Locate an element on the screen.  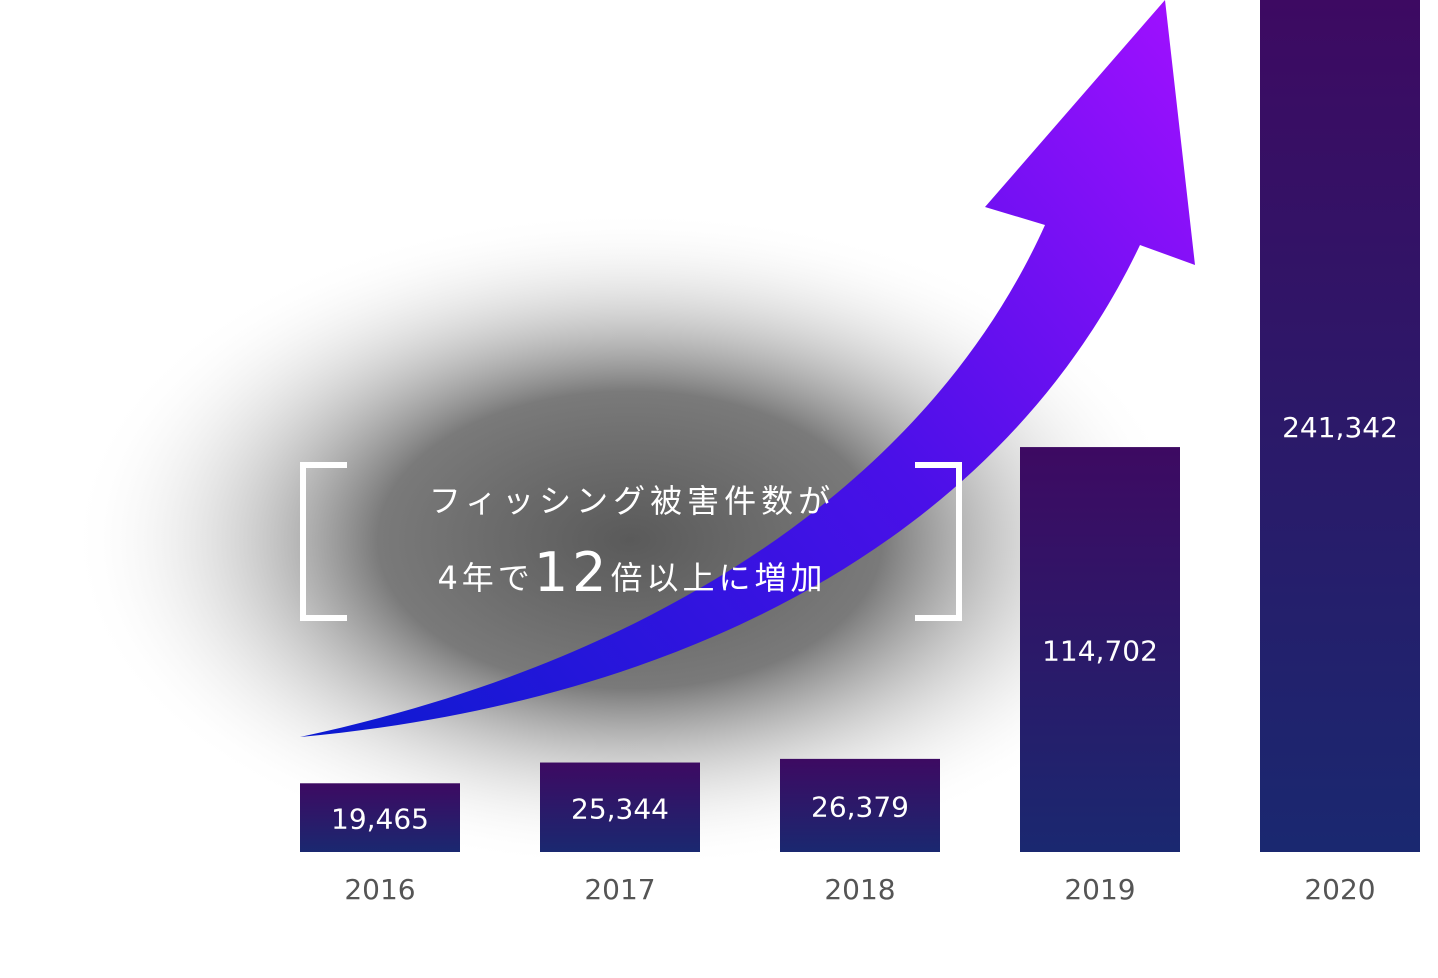
x-tick-label: 2020 is located at coordinates (1339, 889).